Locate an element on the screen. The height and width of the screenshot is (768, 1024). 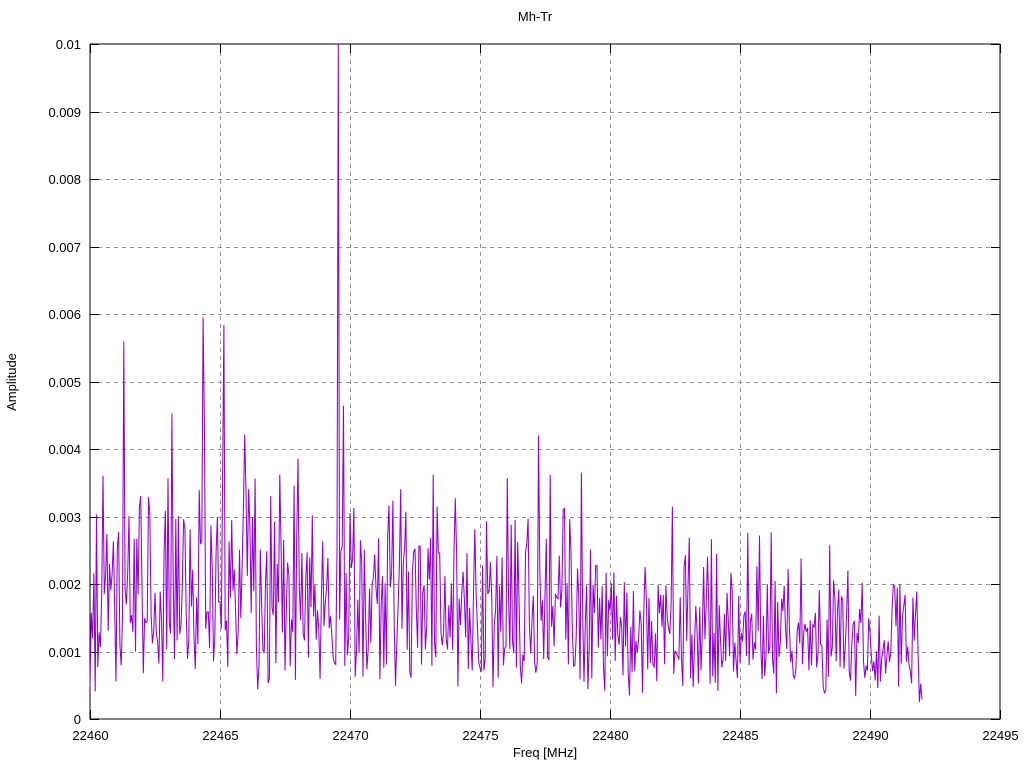
y-tick-label: 0.009 is located at coordinates (64, 112).